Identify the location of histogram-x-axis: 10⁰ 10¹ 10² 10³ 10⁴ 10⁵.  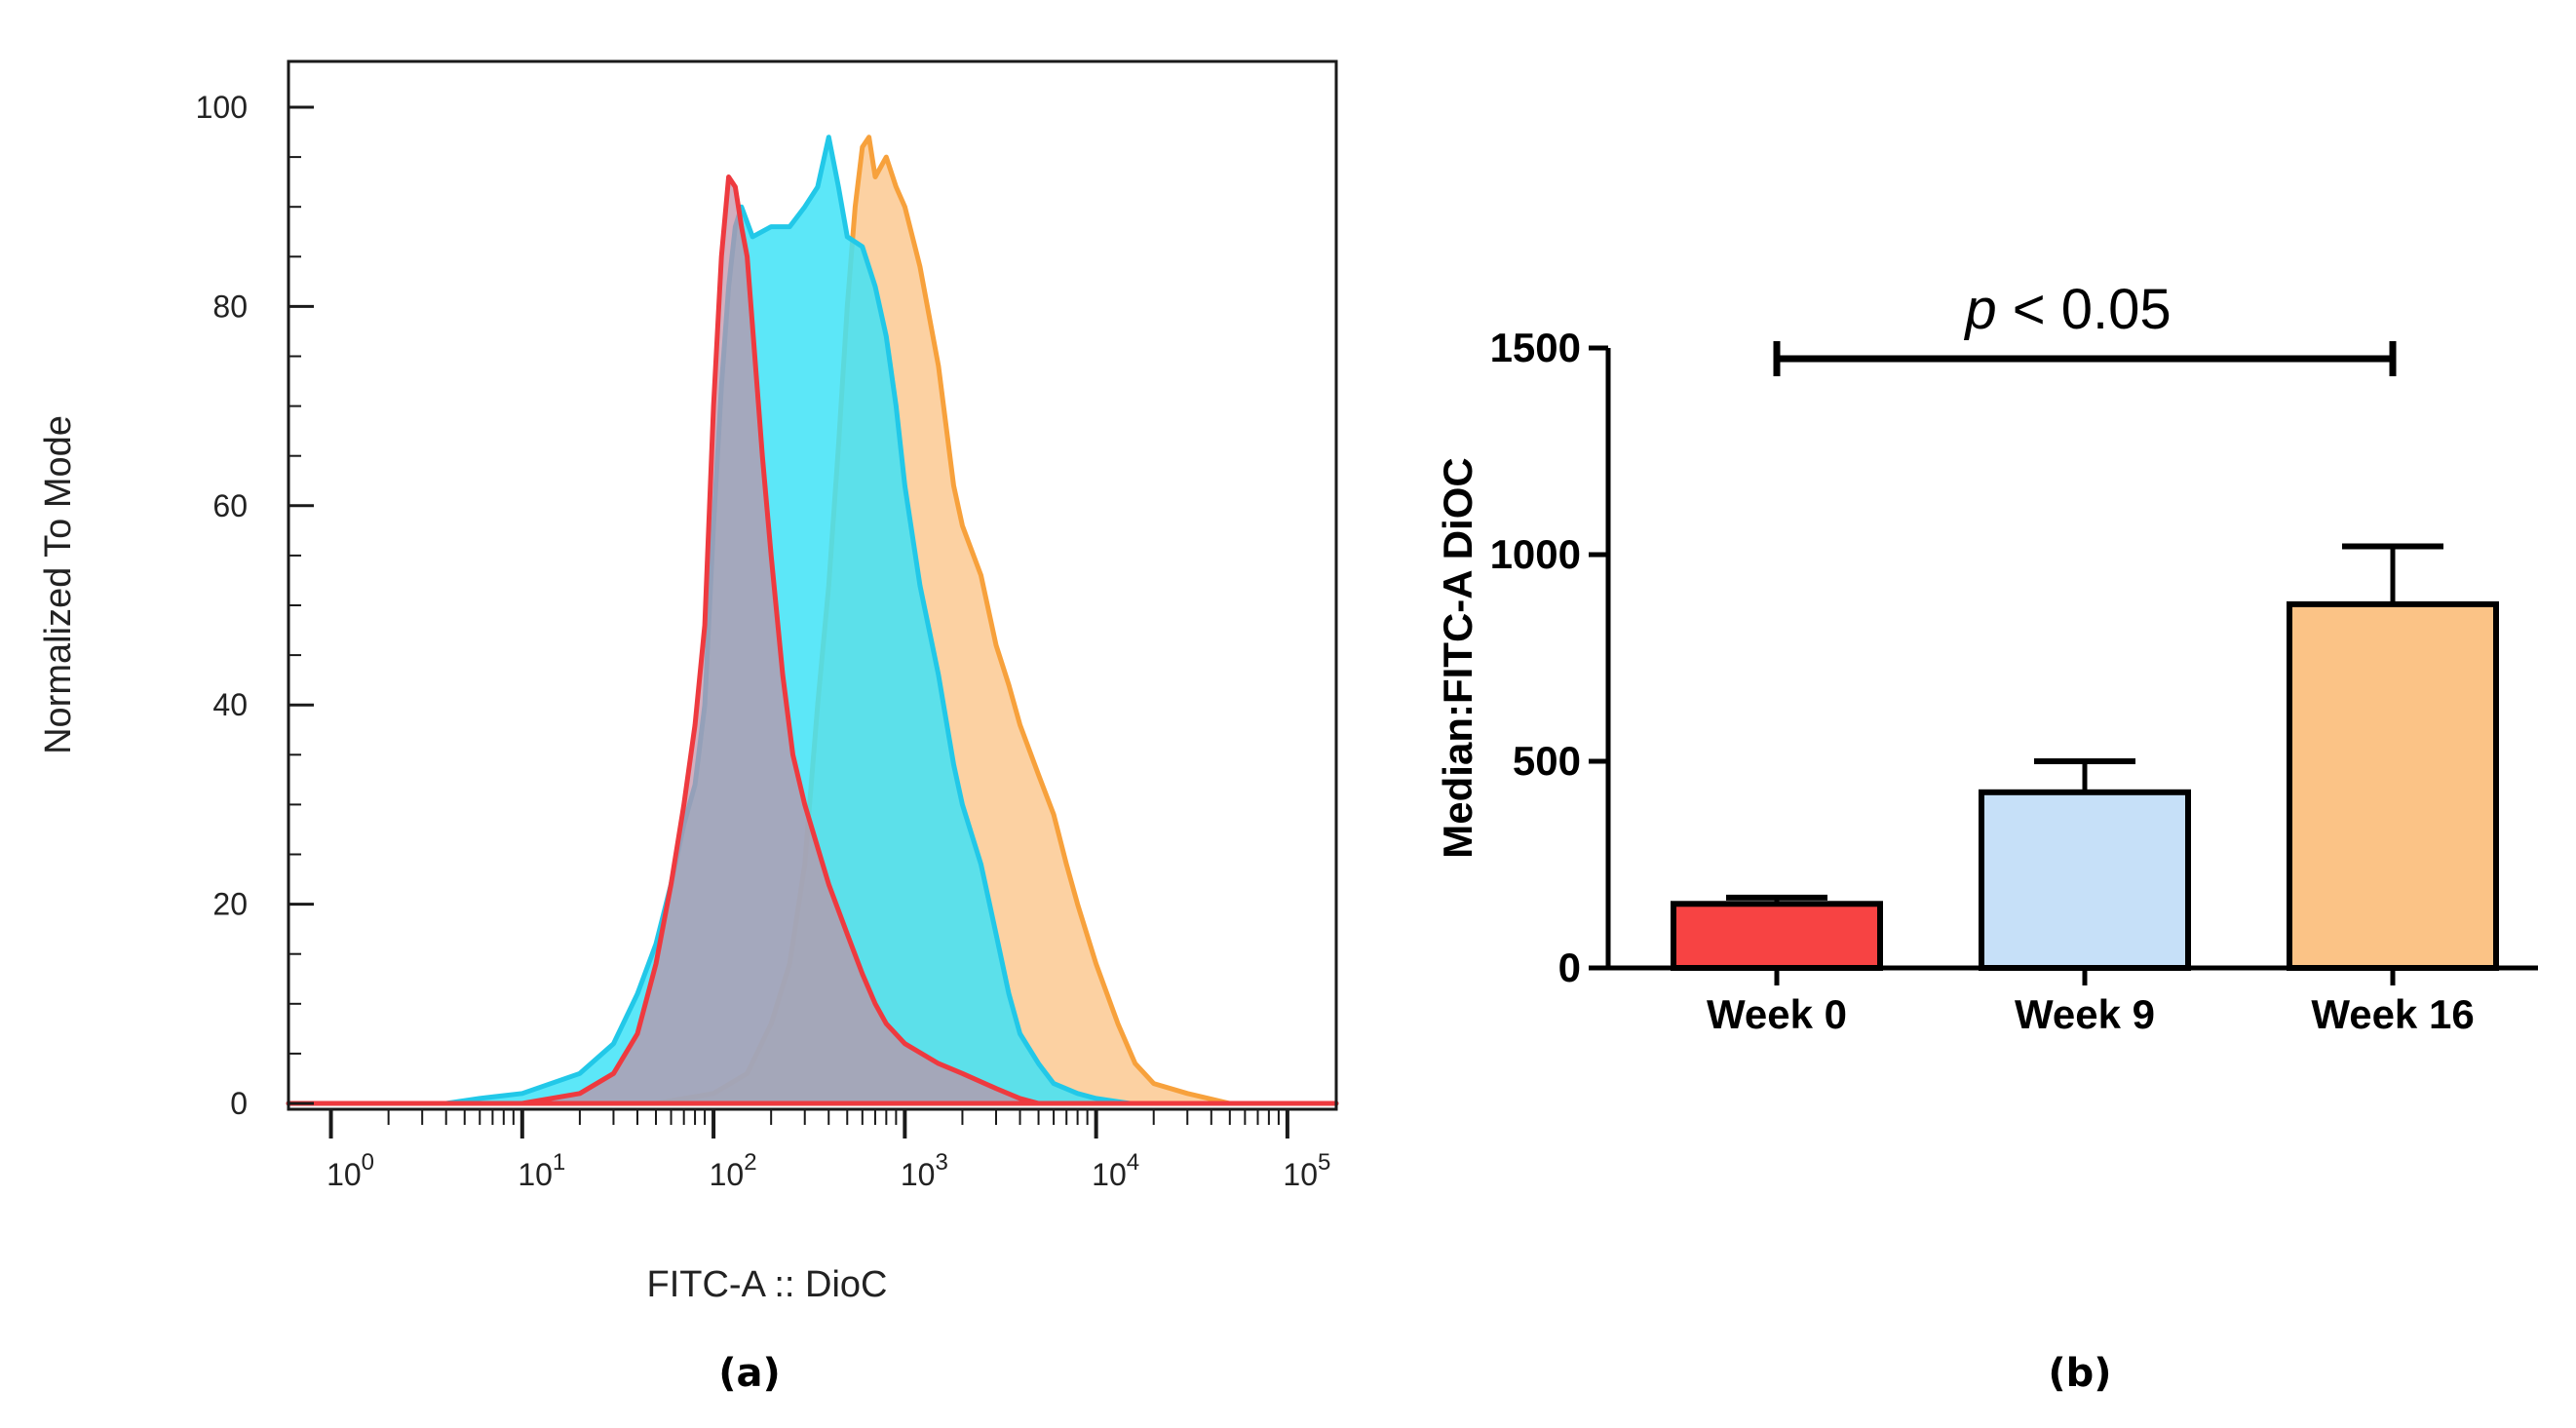
(828, 1150).